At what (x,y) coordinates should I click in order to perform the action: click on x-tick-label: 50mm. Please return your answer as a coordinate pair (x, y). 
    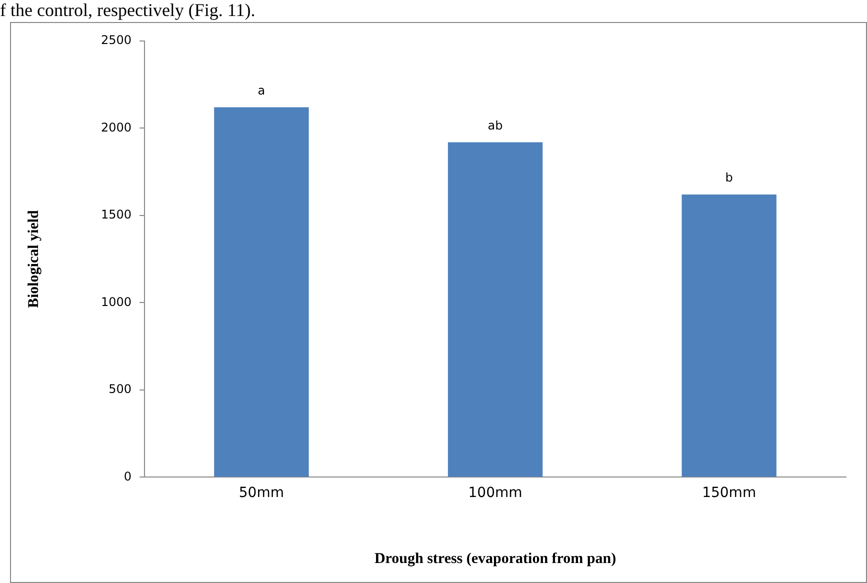
    Looking at the image, I should click on (261, 493).